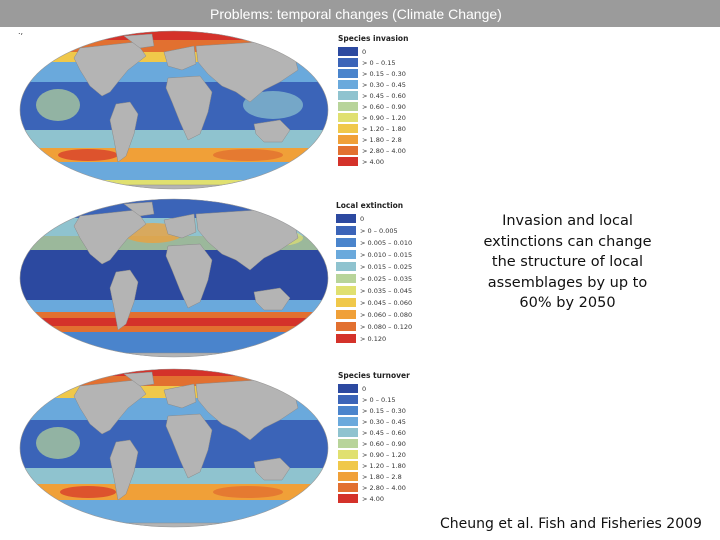 The height and width of the screenshot is (540, 720). I want to click on species-invasion-map, so click(174, 110).